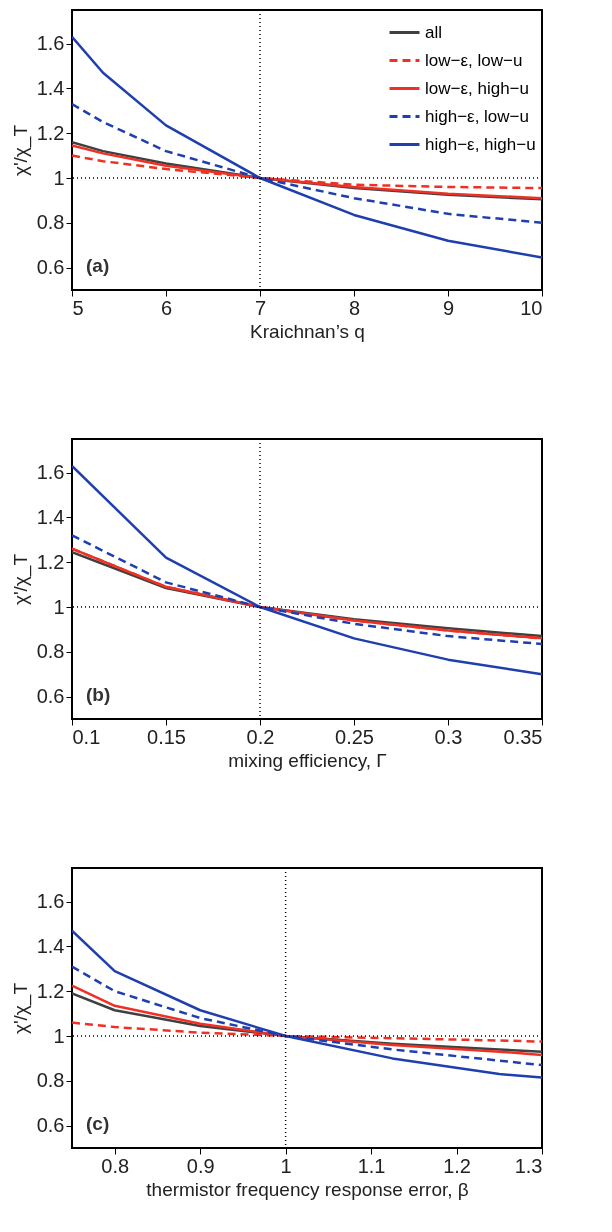 The width and height of the screenshot is (612, 1232). I want to click on annotation: (b), so click(98, 694).